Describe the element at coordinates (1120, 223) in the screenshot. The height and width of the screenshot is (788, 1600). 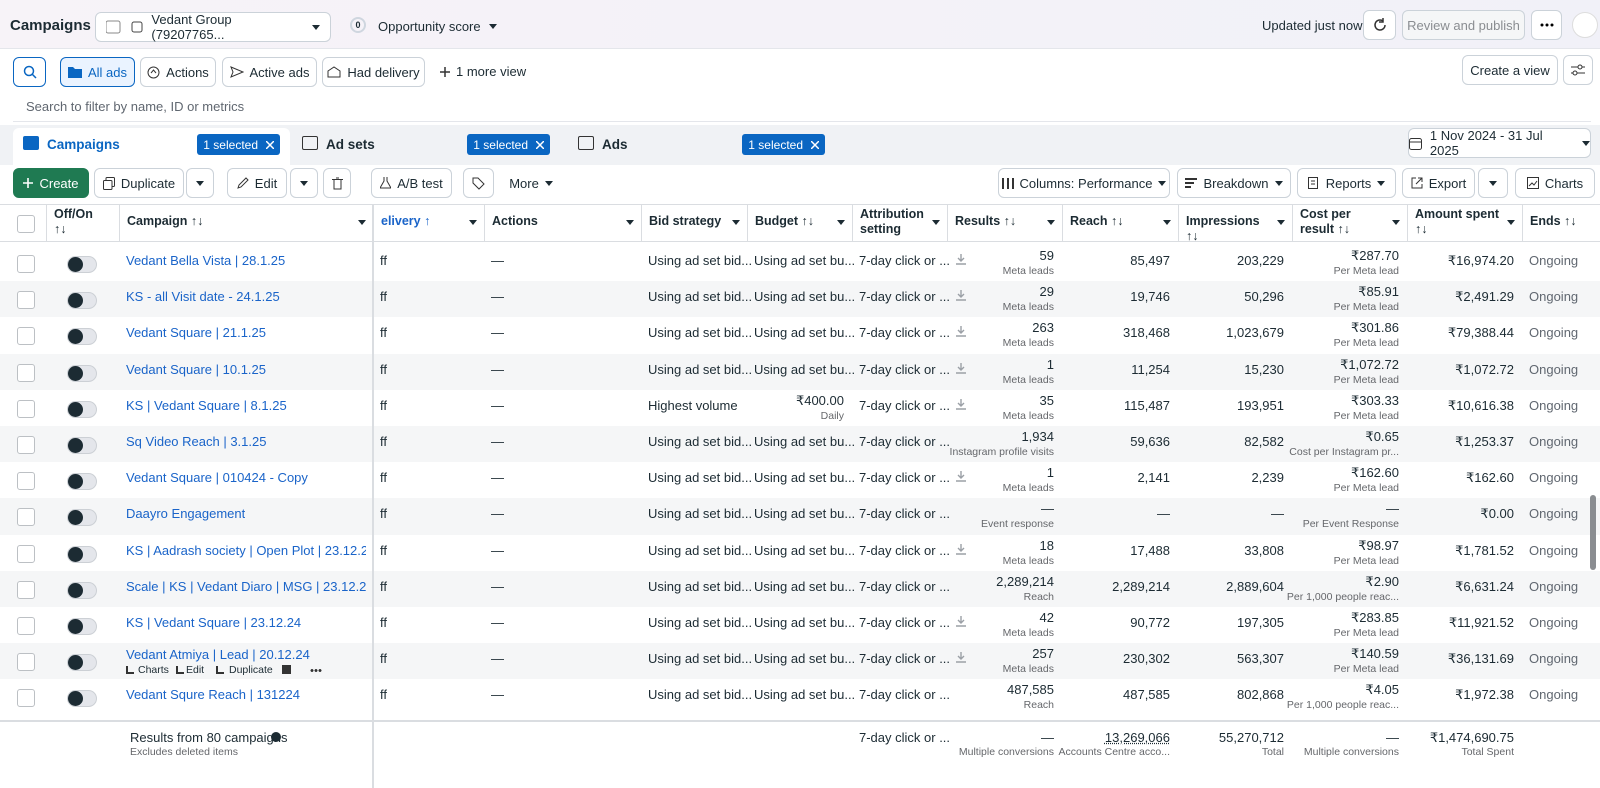
I see `column-header: Reach ↑↓` at that location.